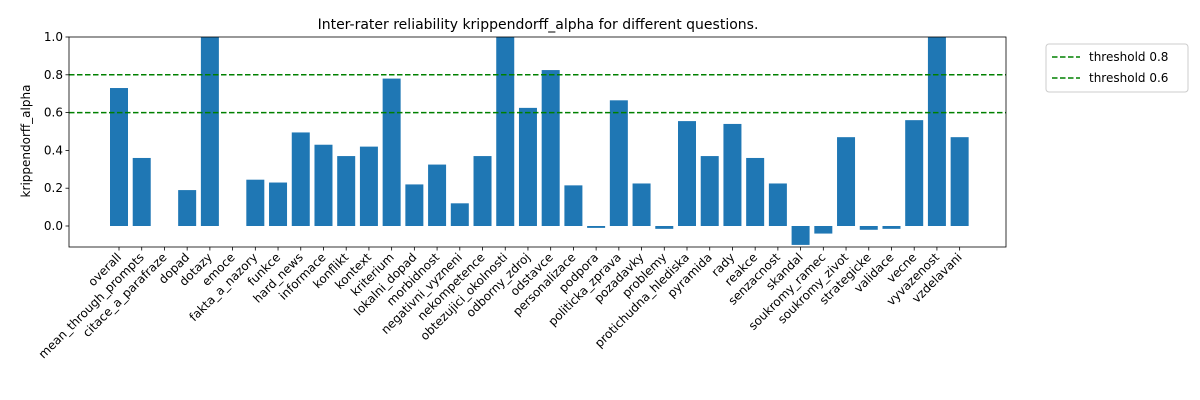 The height and width of the screenshot is (400, 1200). Describe the element at coordinates (459, 214) in the screenshot. I see `bar-negativni_vyzneni` at that location.